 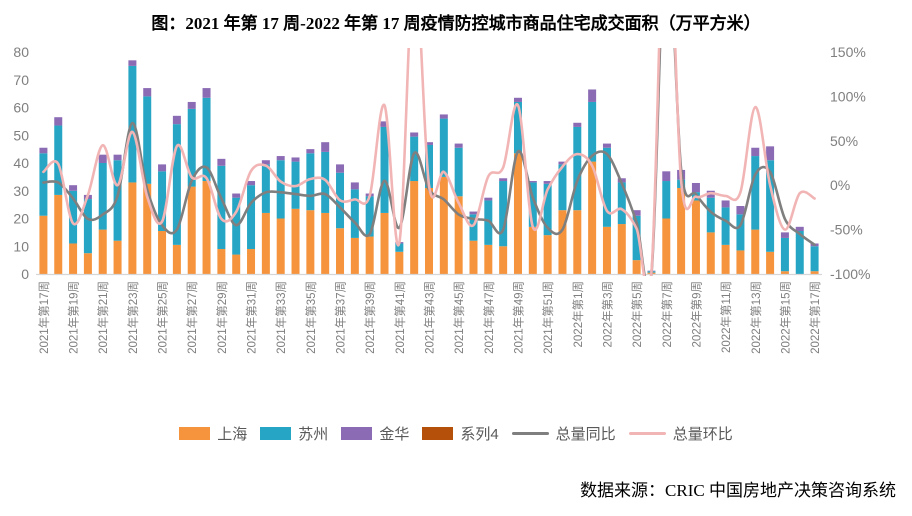 I want to click on y-axis-tick-label: 70, so click(x=21, y=80).